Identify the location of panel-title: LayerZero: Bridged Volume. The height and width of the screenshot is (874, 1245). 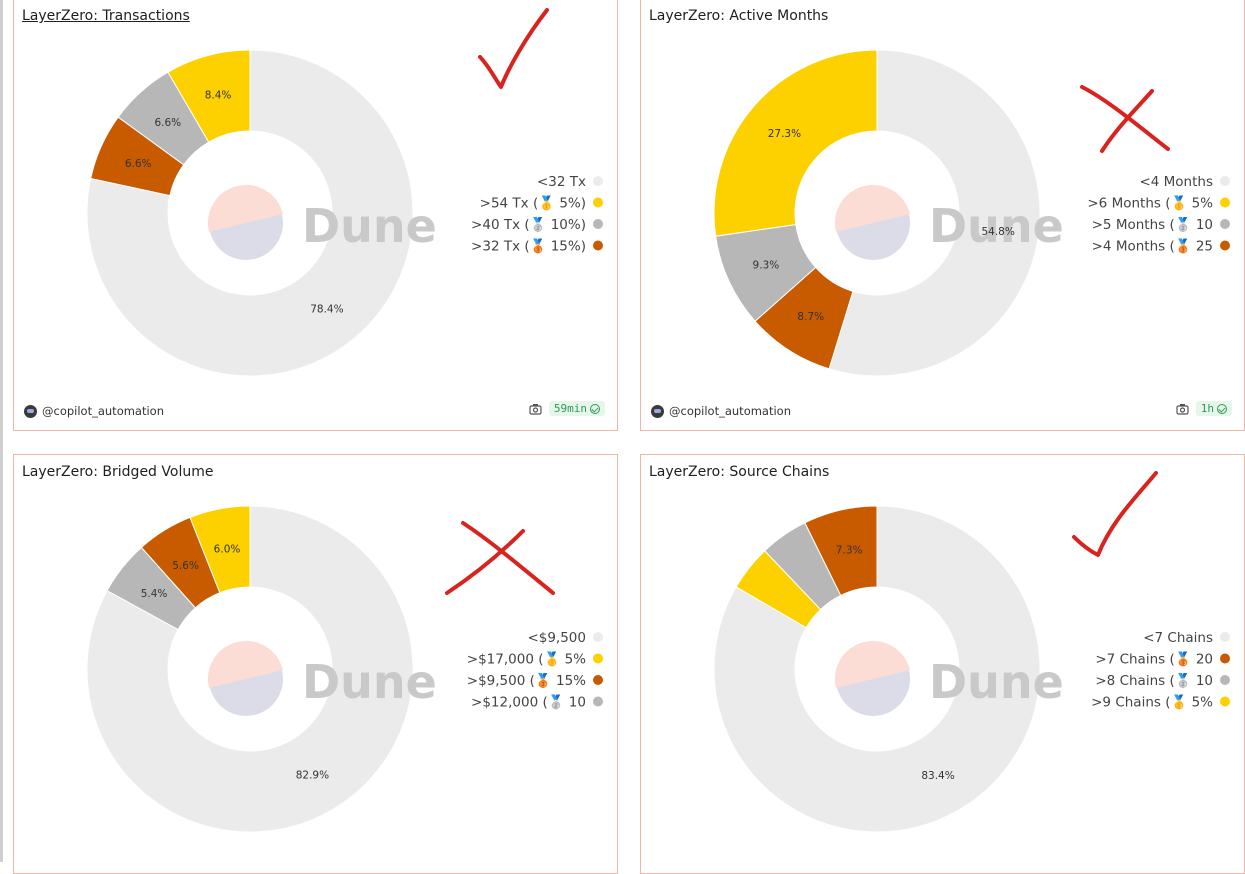
(118, 472).